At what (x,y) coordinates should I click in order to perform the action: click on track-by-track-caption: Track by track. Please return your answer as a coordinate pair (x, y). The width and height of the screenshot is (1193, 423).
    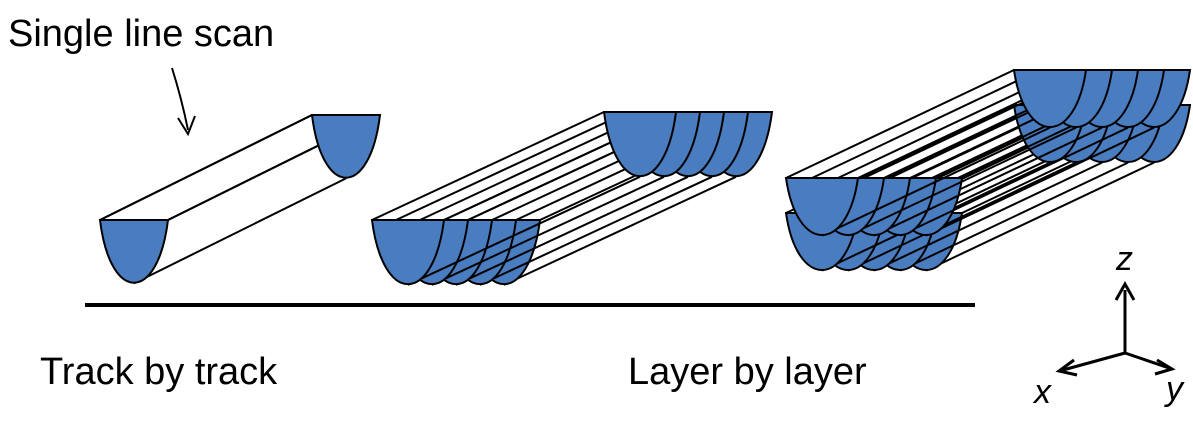
    Looking at the image, I should click on (159, 372).